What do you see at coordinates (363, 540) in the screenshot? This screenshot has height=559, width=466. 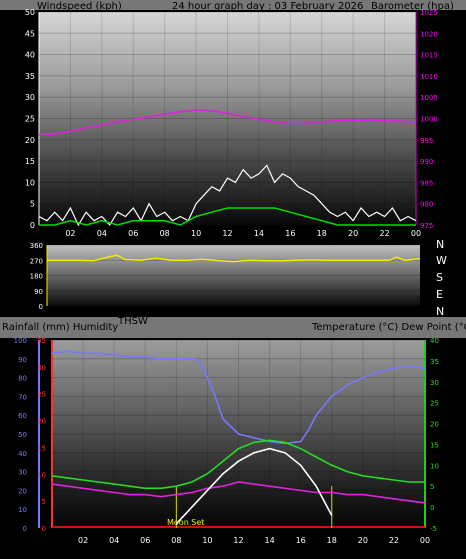 I see `temp-x-tick-9: 20` at bounding box center [363, 540].